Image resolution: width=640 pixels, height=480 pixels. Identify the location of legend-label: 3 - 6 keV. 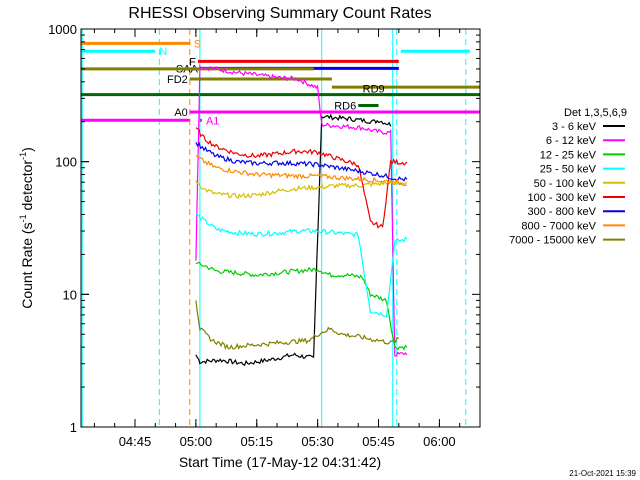
(574, 127).